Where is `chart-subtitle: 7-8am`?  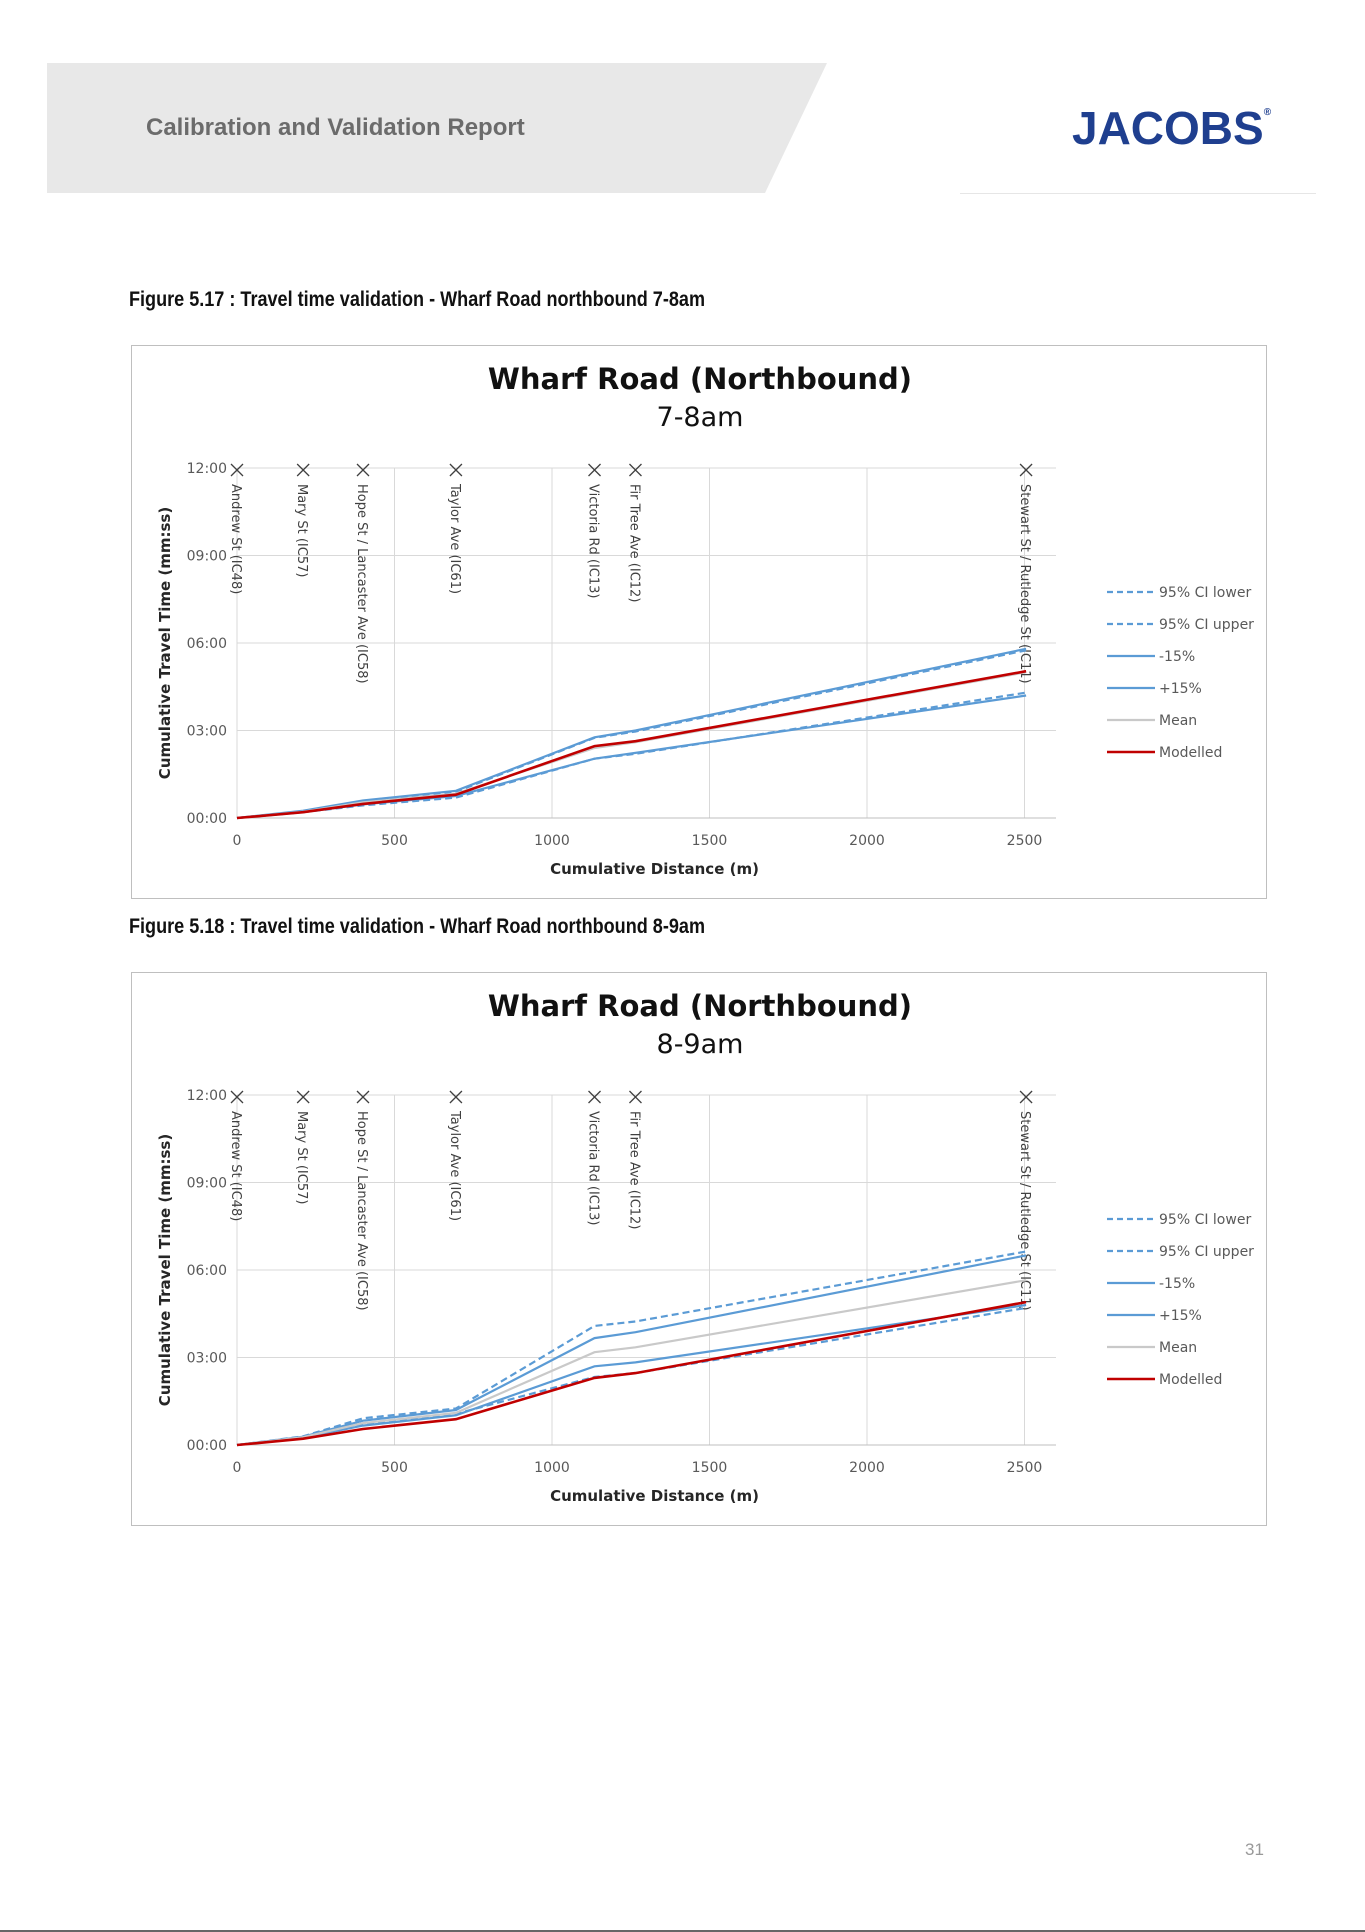
chart-subtitle: 7-8am is located at coordinates (700, 417).